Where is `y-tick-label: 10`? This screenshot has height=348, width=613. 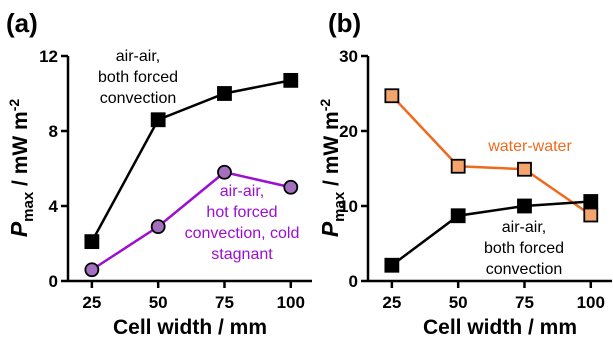 y-tick-label: 10 is located at coordinates (348, 206).